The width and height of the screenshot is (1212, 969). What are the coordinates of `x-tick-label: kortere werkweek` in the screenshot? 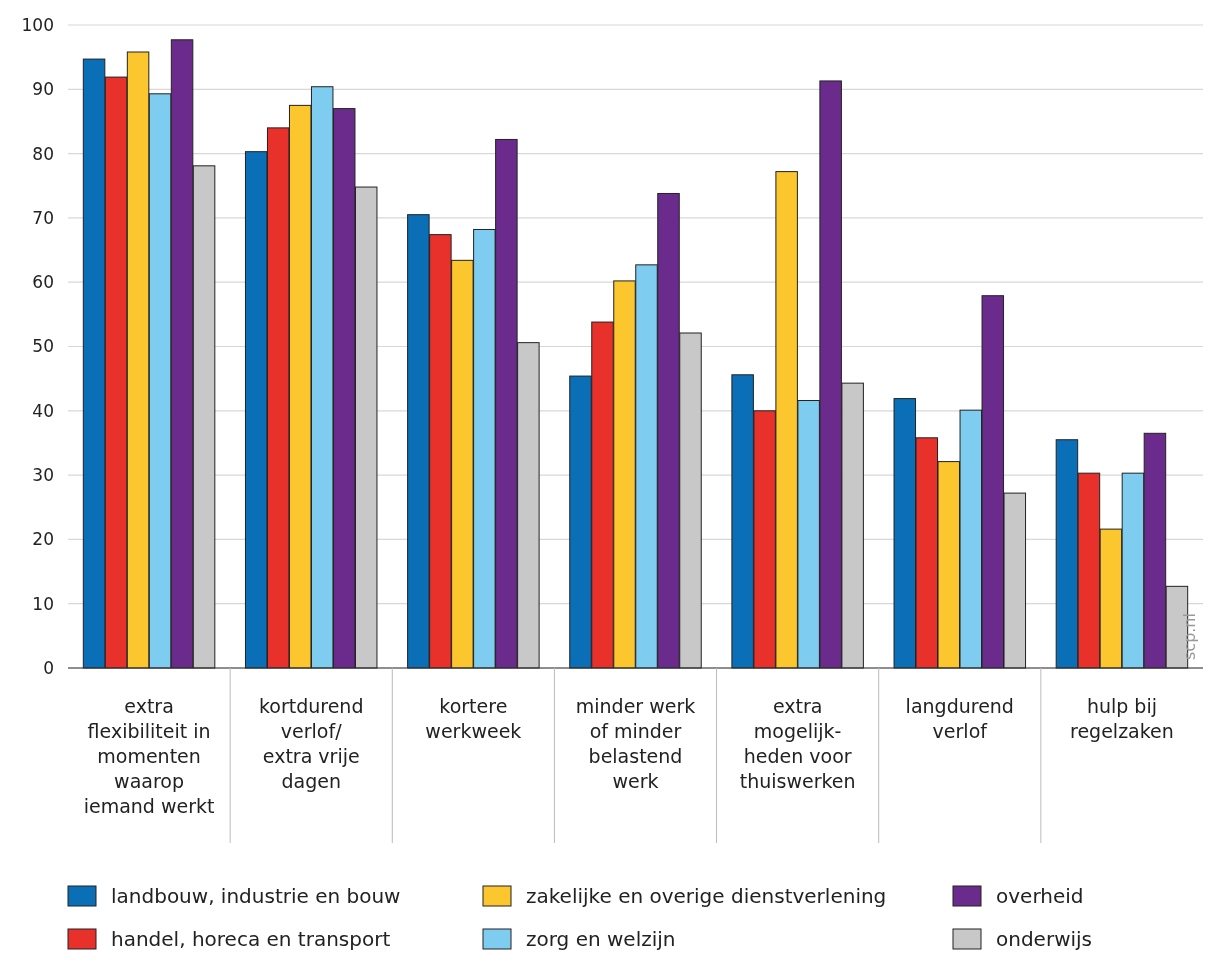 It's located at (473, 718).